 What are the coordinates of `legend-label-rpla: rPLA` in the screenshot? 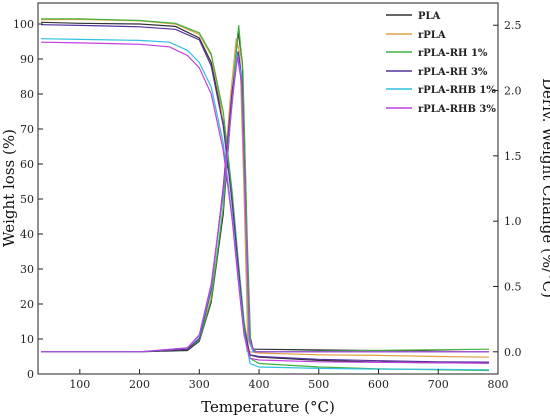 It's located at (432, 35).